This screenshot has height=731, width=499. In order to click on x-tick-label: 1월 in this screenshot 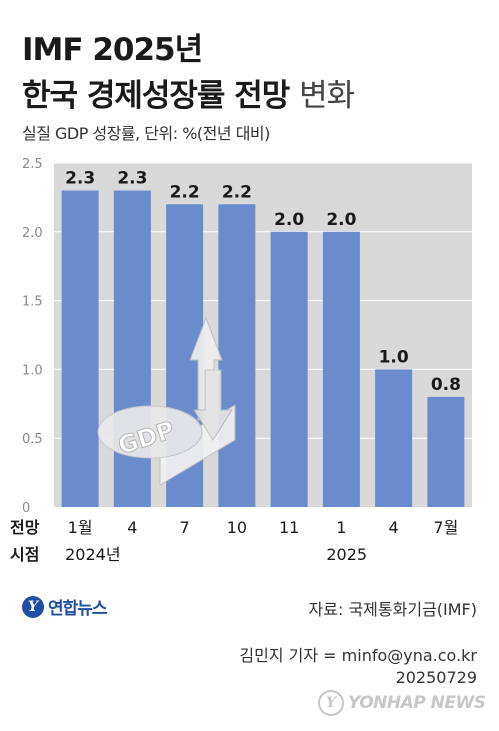, I will do `click(80, 527)`.